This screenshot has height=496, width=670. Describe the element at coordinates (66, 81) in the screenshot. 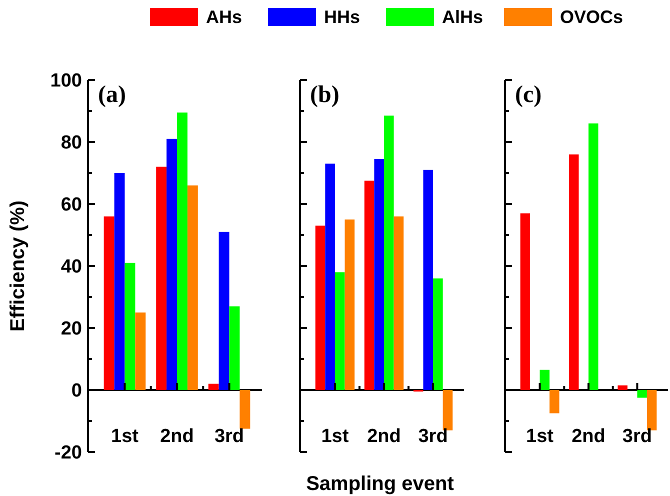

I see `y-tick-label: 100` at that location.